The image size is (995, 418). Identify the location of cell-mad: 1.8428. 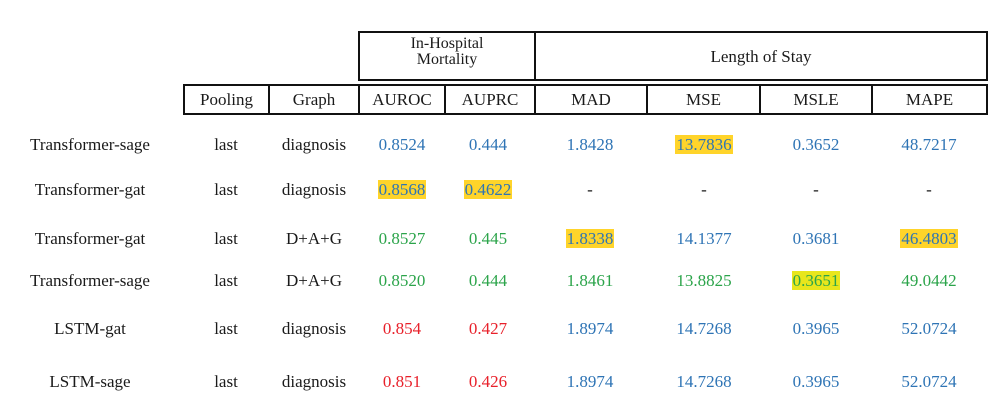
(590, 145).